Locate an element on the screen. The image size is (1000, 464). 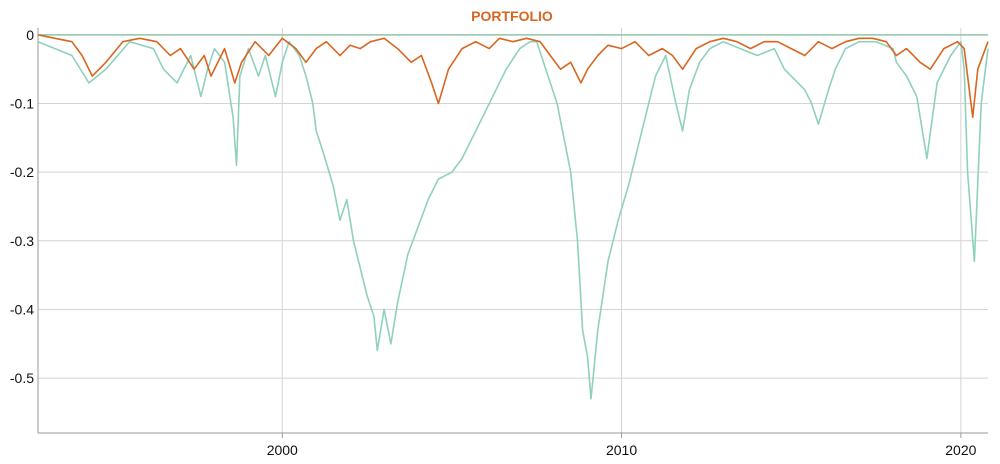
chart-title: PORTFOLIO is located at coordinates (512, 16).